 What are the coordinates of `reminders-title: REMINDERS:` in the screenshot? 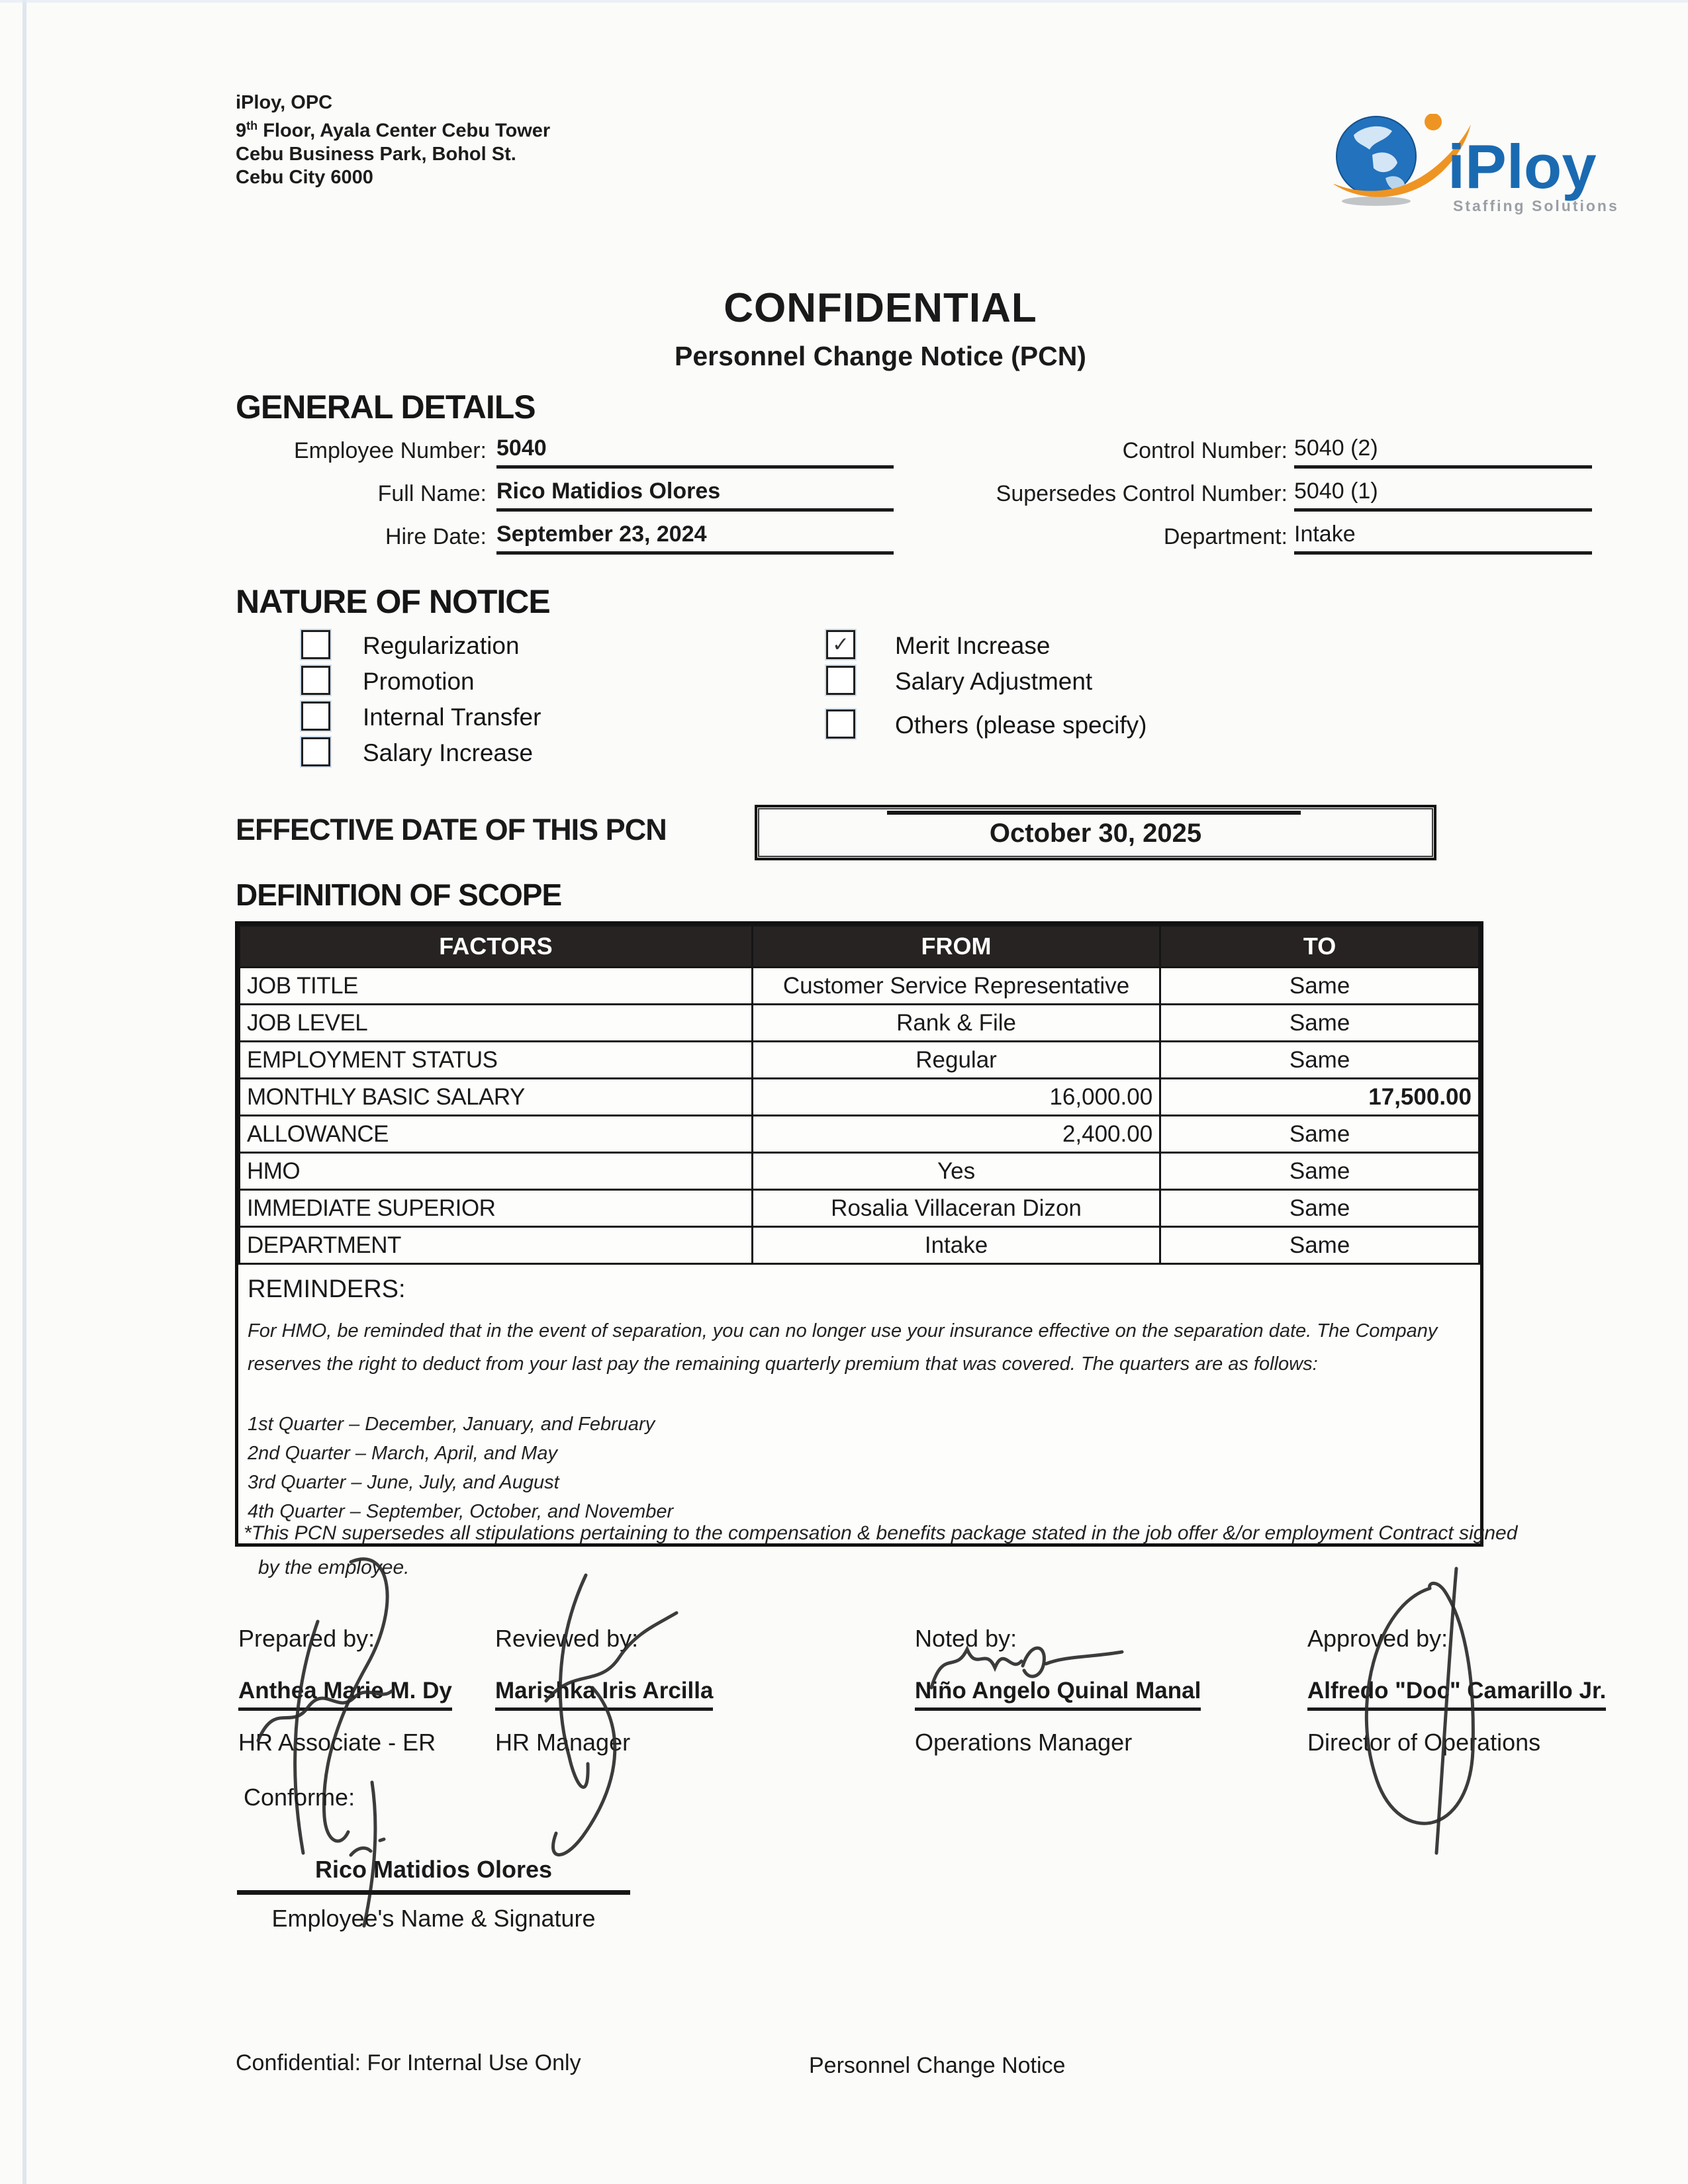 It's located at (327, 1289).